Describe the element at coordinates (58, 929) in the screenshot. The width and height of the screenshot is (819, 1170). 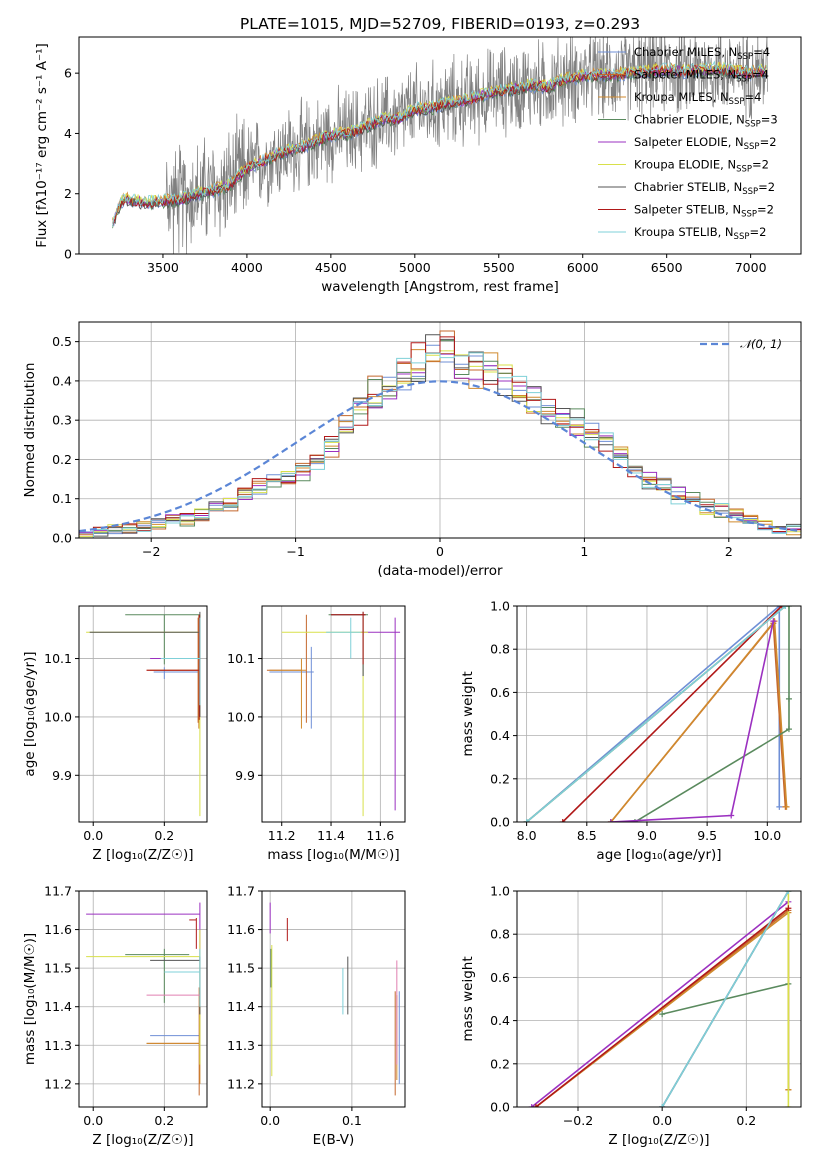
I see `y-tick-label: 11.6` at that location.